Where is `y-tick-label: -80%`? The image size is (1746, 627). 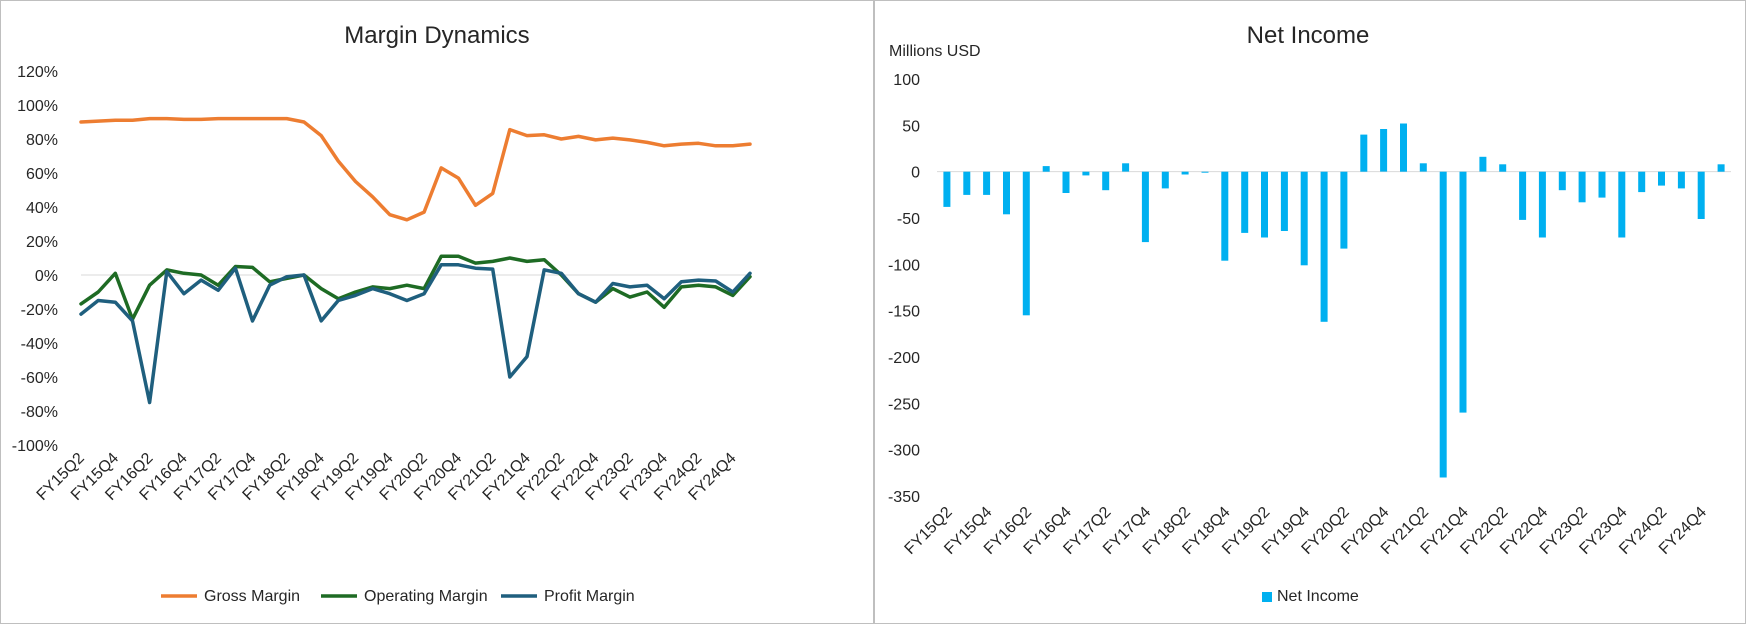
y-tick-label: -80% is located at coordinates (39, 412).